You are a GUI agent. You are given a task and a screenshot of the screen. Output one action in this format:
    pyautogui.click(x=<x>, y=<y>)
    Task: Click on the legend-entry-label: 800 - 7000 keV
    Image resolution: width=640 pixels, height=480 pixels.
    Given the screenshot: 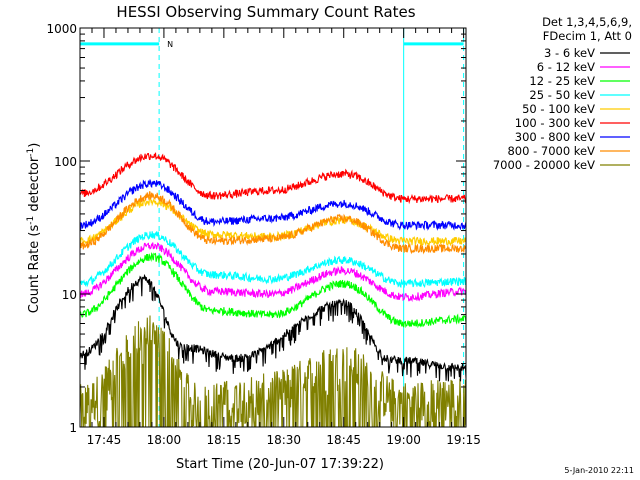 What is the action you would take?
    pyautogui.click(x=551, y=151)
    